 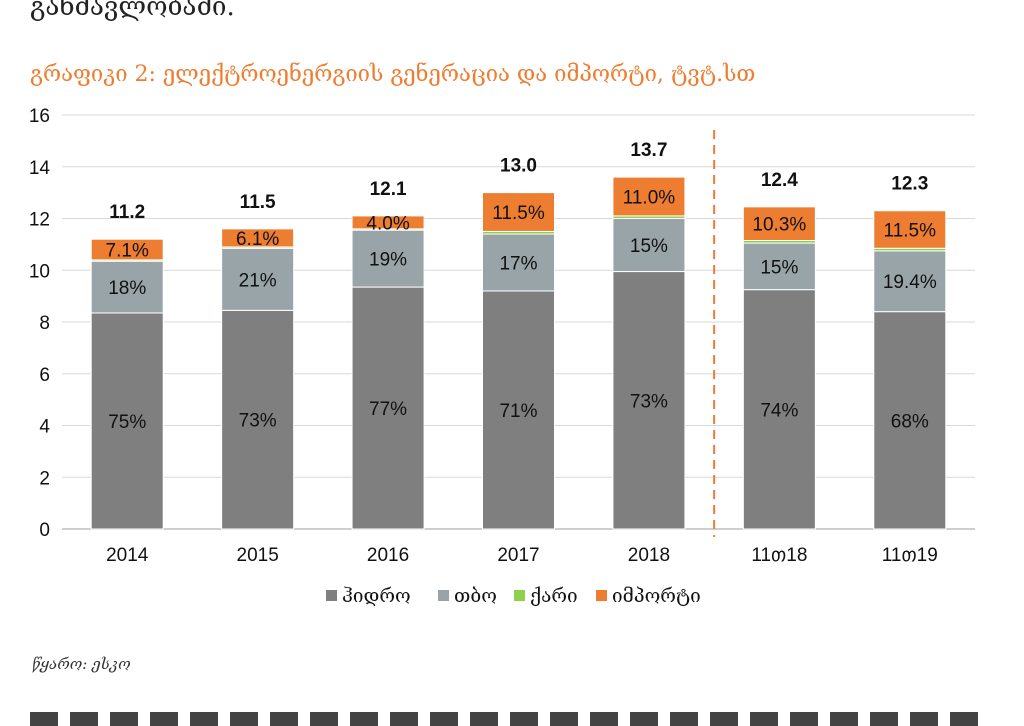 I want to click on segment-percent-label: 6.1%, so click(x=257, y=239).